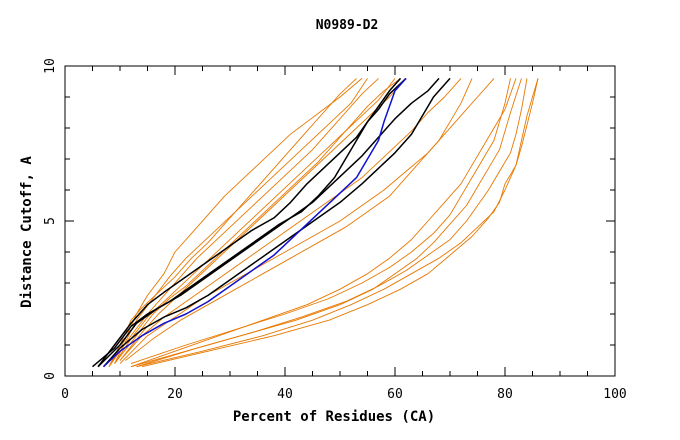  What do you see at coordinates (50, 376) in the screenshot?
I see `y-tick-label: 0` at bounding box center [50, 376].